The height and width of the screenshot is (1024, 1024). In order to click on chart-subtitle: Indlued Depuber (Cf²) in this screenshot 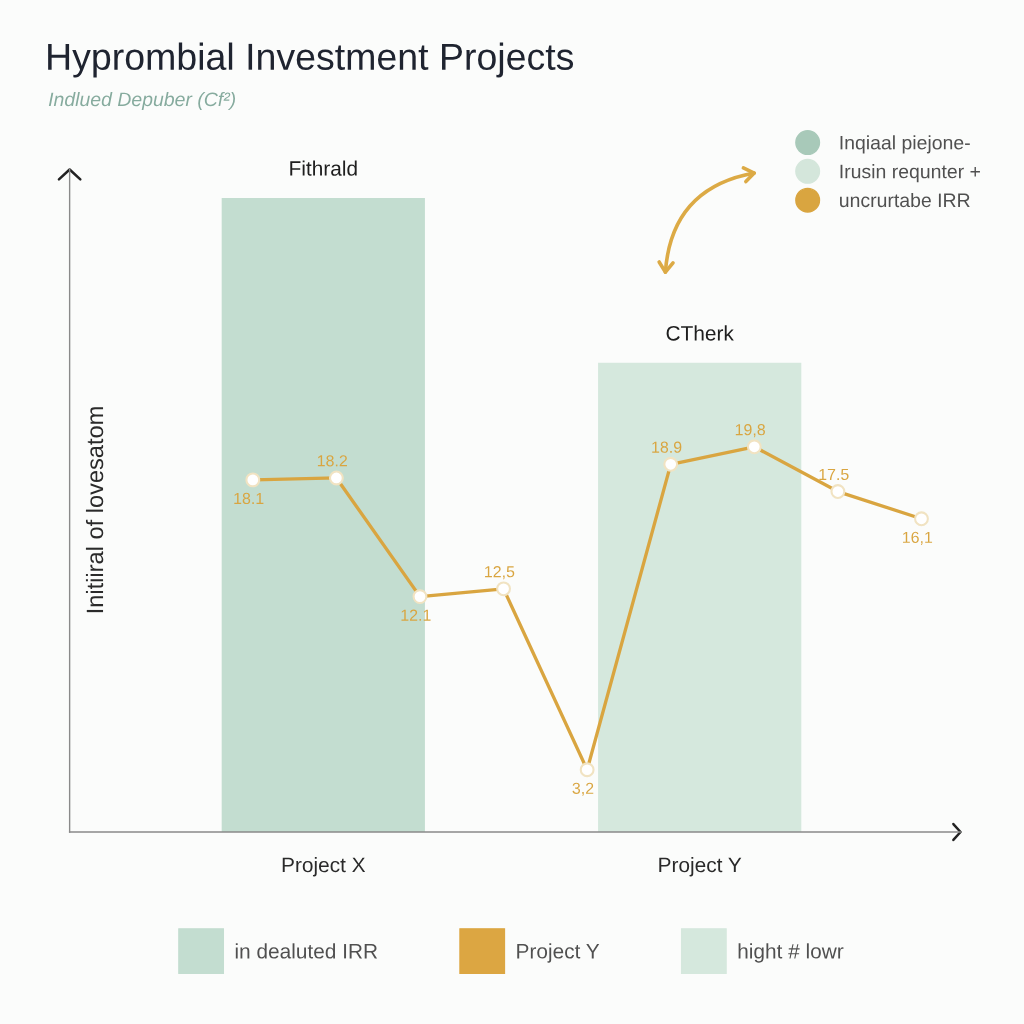, I will do `click(142, 101)`.